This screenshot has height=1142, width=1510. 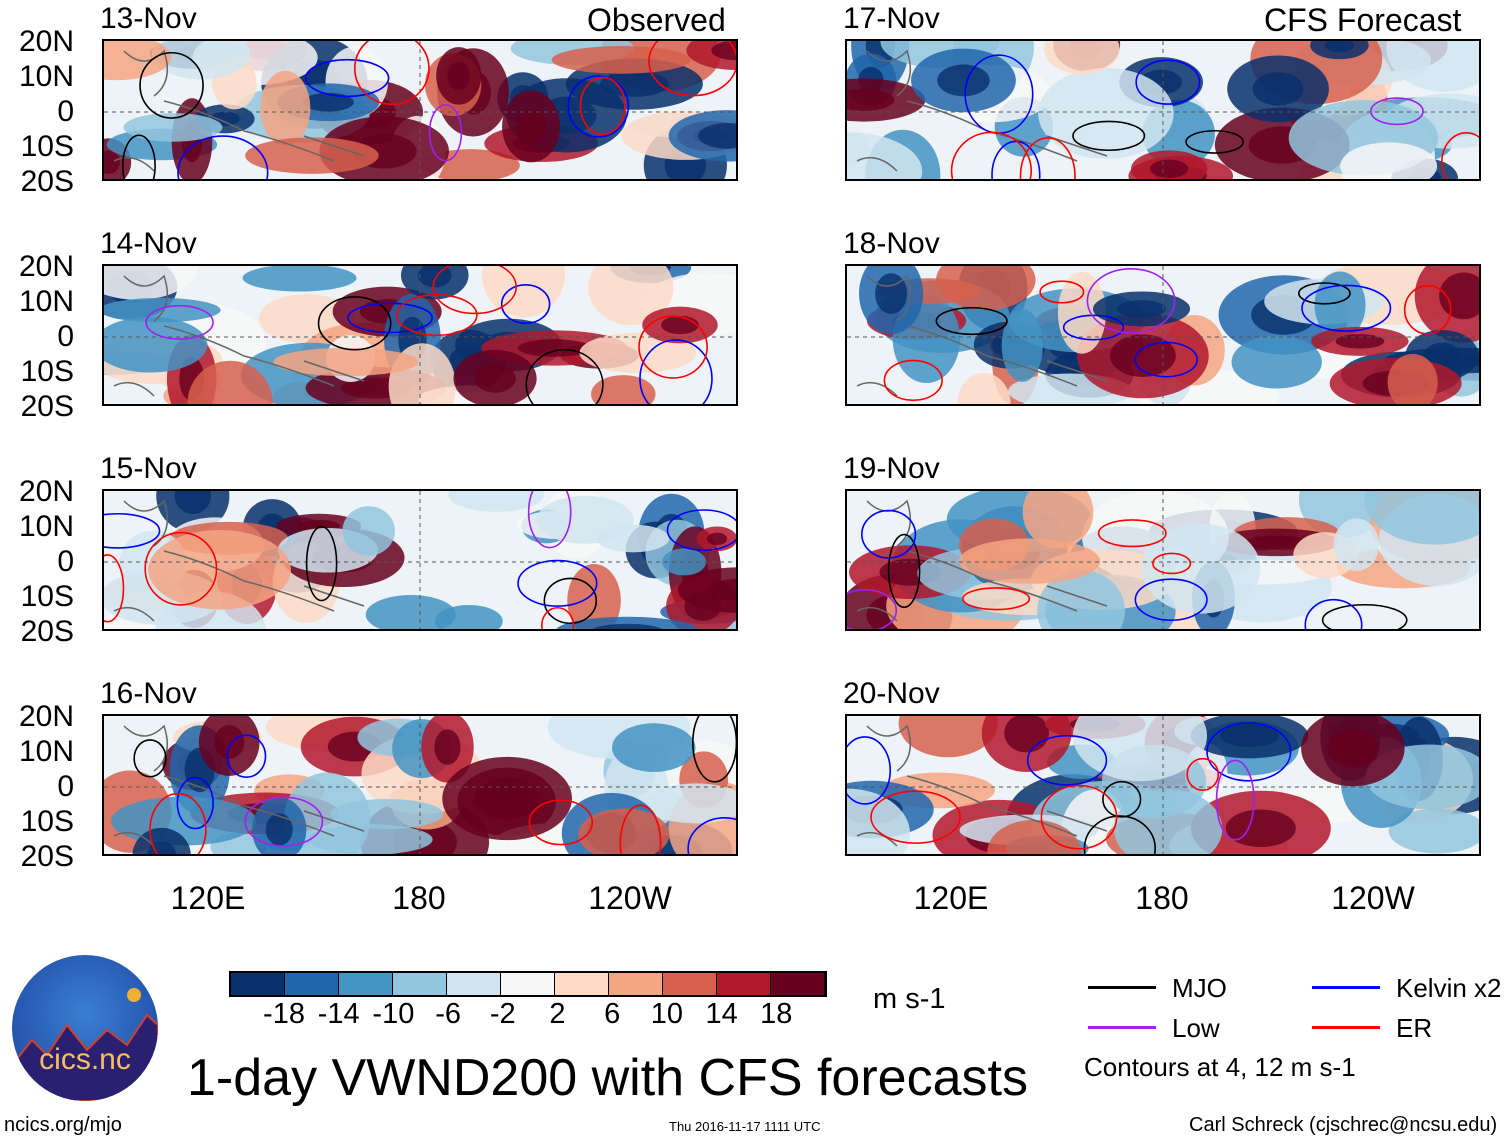 What do you see at coordinates (85, 1028) in the screenshot?
I see `logo: cics.nc` at bounding box center [85, 1028].